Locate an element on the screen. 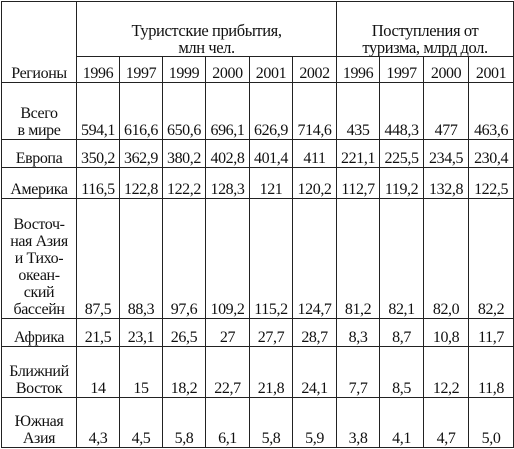  arrivals-group-header: Туристские прибытия, млн чел. is located at coordinates (206, 29).